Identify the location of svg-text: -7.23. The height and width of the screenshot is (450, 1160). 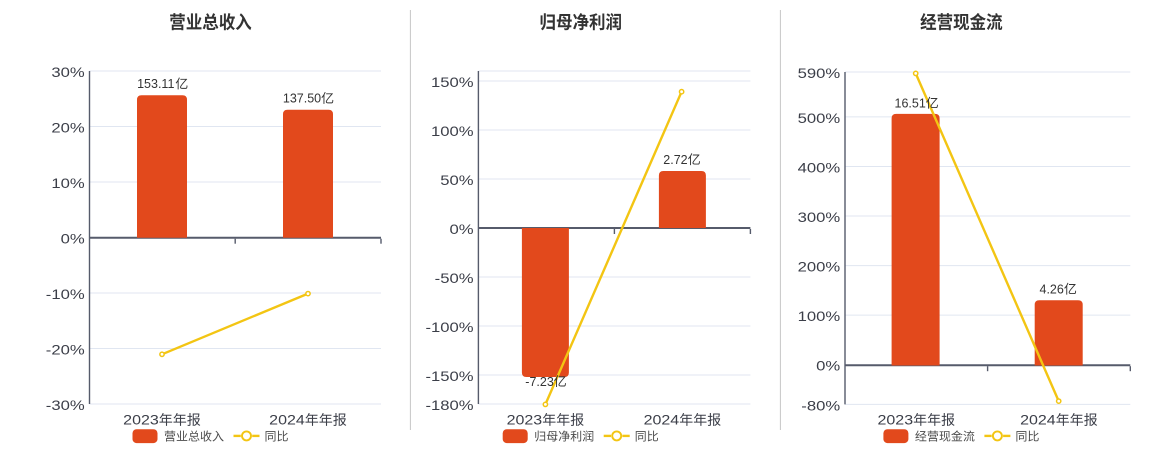
(539, 382).